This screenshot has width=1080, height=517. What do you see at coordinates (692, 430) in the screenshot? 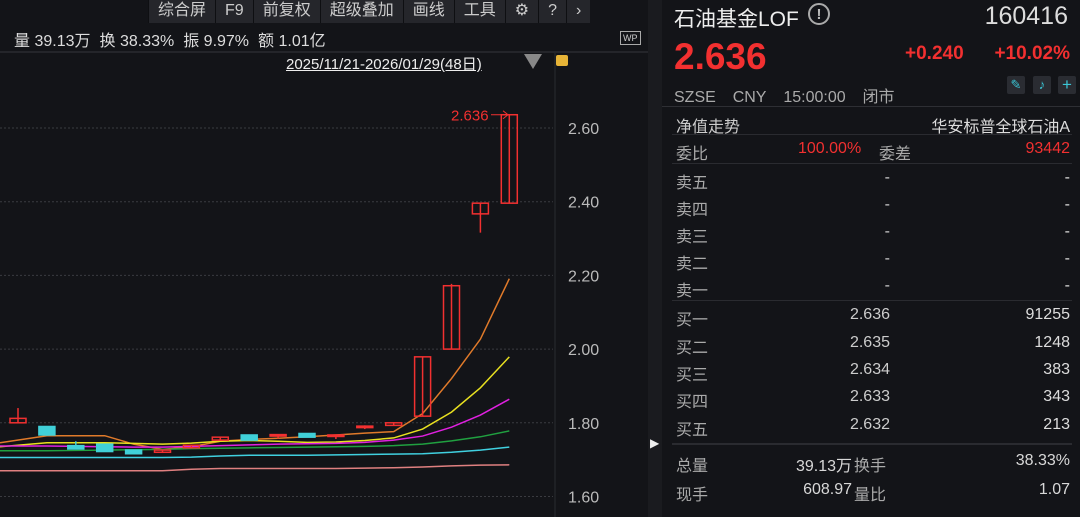
I see `bid-label: 买五` at bounding box center [692, 430].